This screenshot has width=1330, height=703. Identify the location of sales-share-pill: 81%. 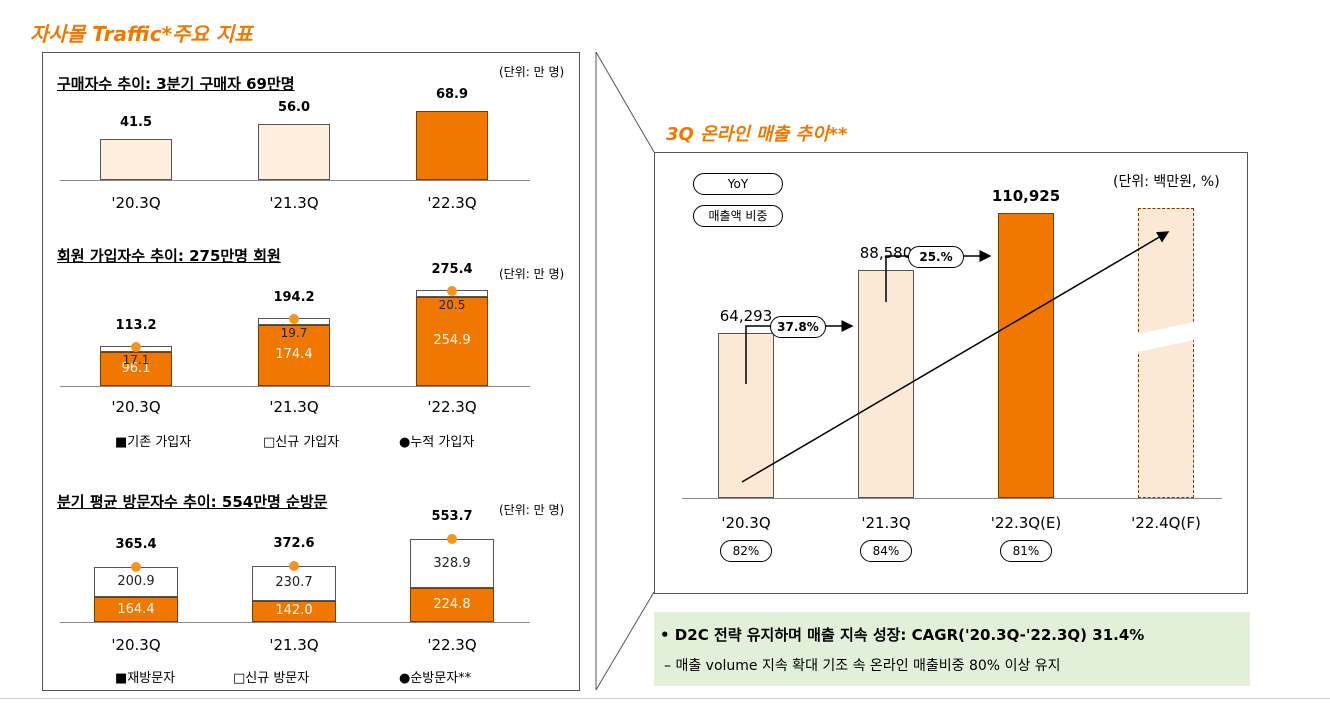
(1026, 551).